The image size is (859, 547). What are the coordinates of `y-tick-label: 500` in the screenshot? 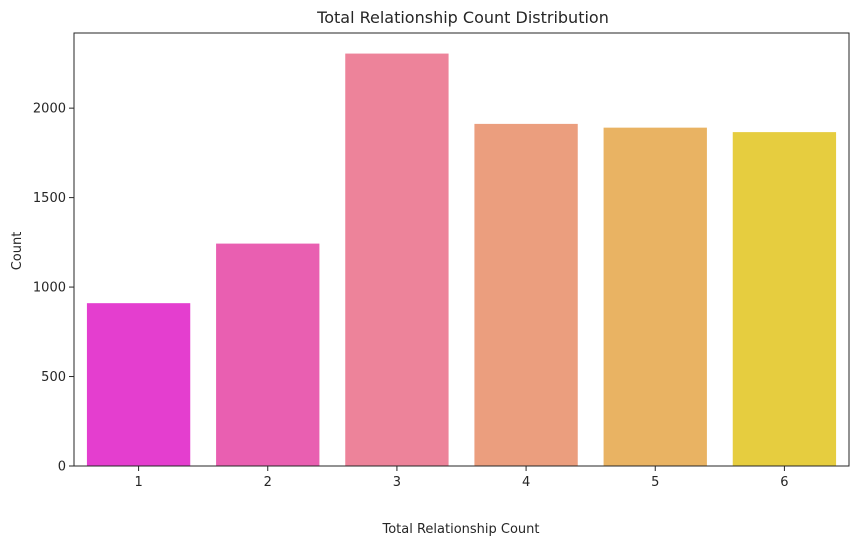 It's located at (53, 377).